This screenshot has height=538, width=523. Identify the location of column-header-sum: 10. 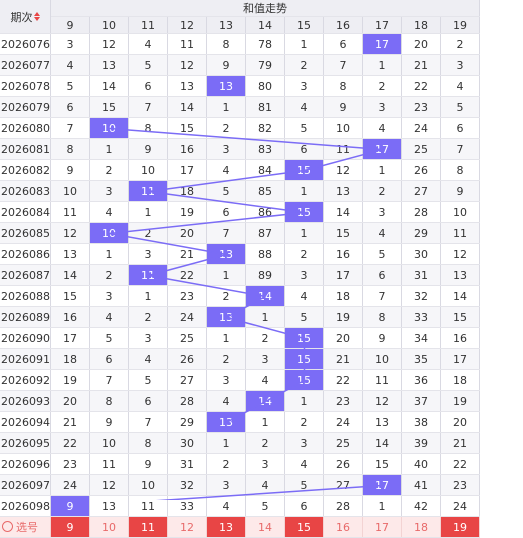
(109, 25).